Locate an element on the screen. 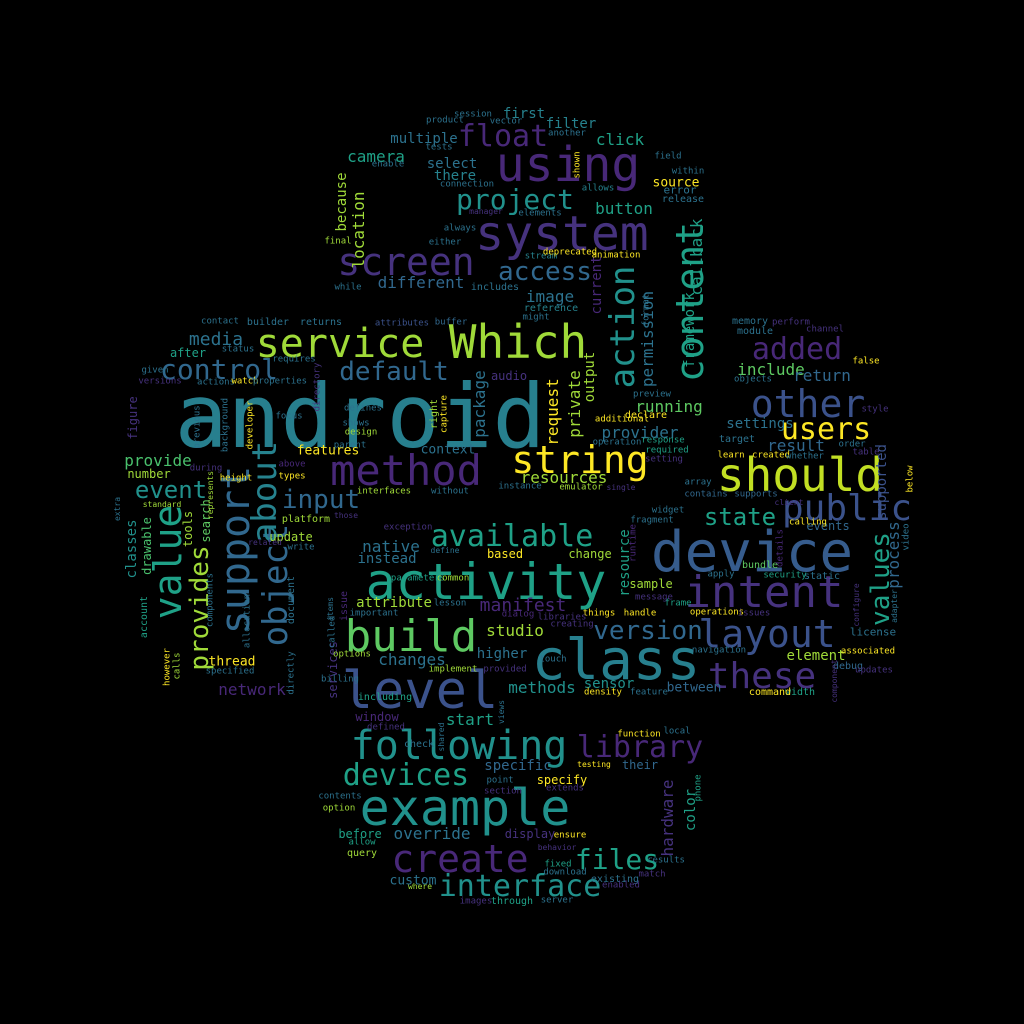 This screenshot has height=1024, width=1024. word-final: final is located at coordinates (338, 241).